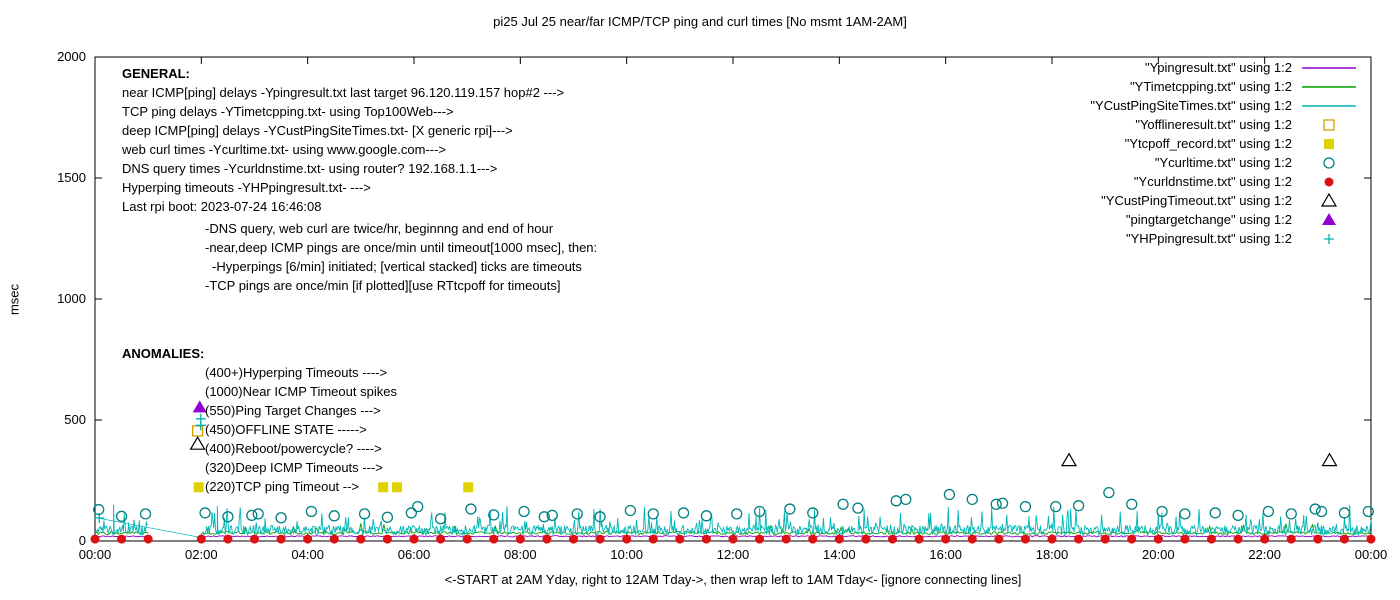 The image size is (1400, 600). Describe the element at coordinates (1208, 143) in the screenshot. I see `legend-label: "Ytcpoff_record.txt" using 1:2` at that location.